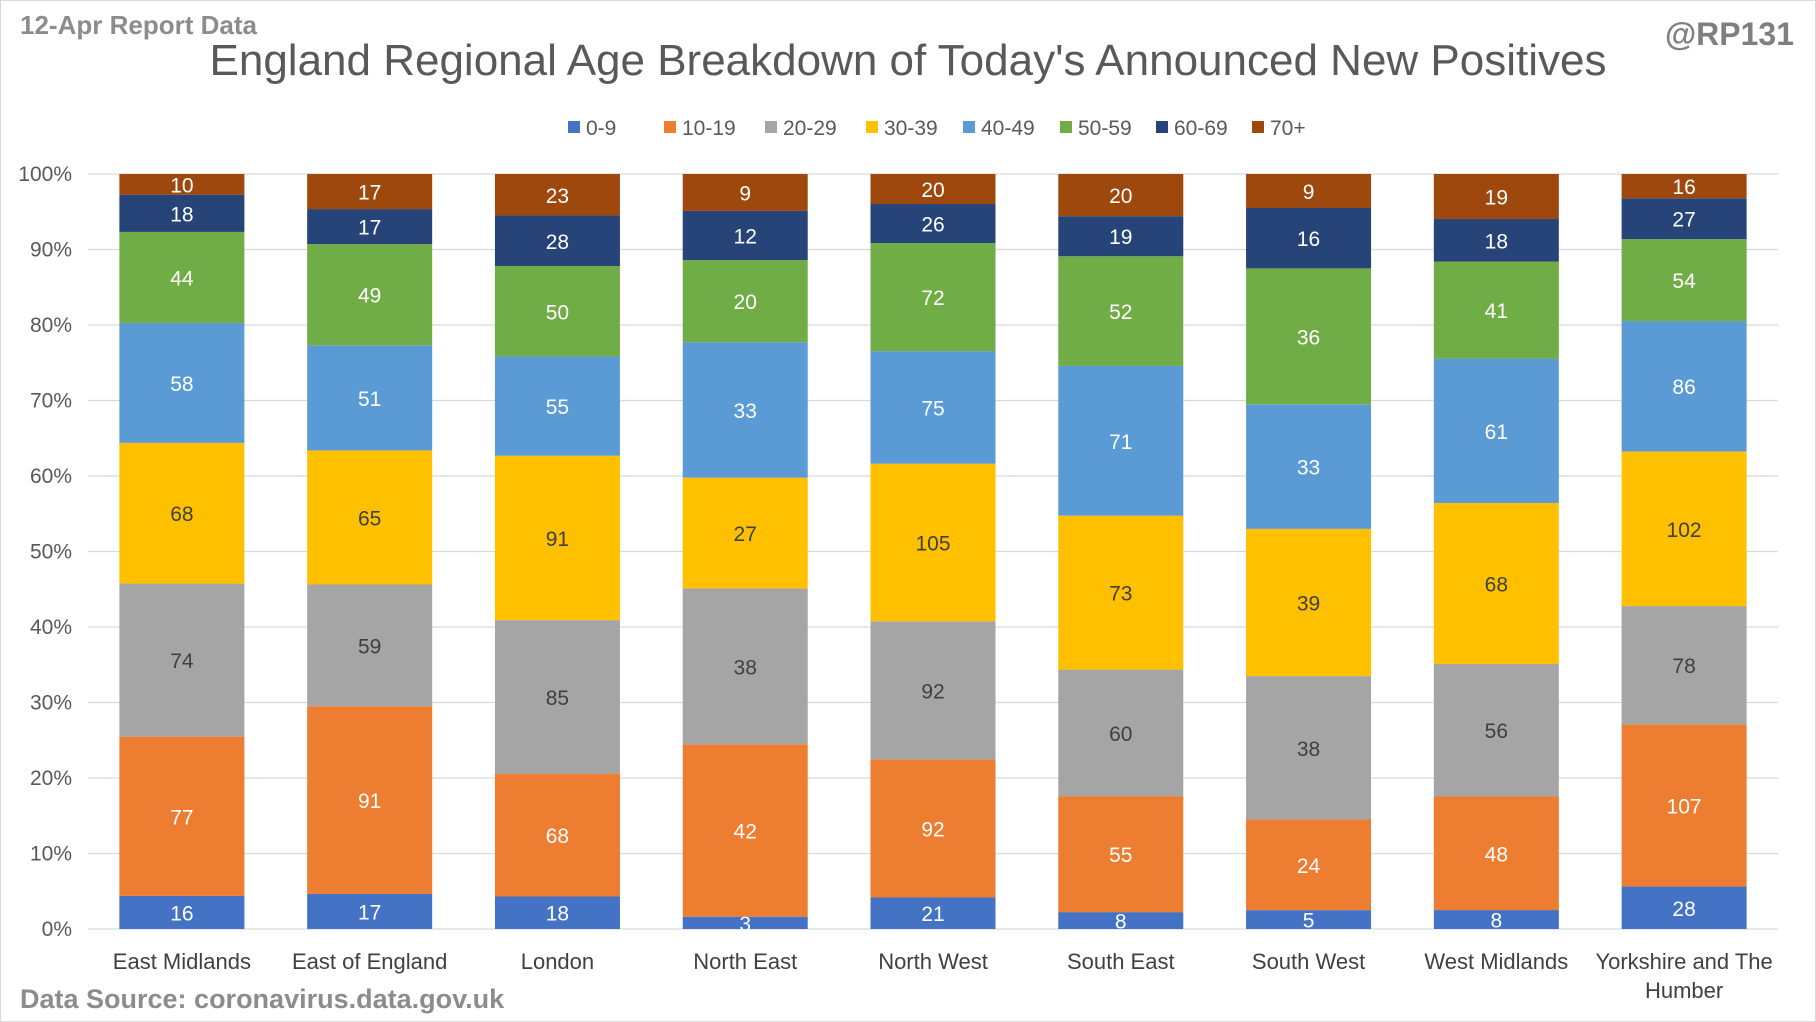  What do you see at coordinates (1309, 866) in the screenshot?
I see `data-label: 24` at bounding box center [1309, 866].